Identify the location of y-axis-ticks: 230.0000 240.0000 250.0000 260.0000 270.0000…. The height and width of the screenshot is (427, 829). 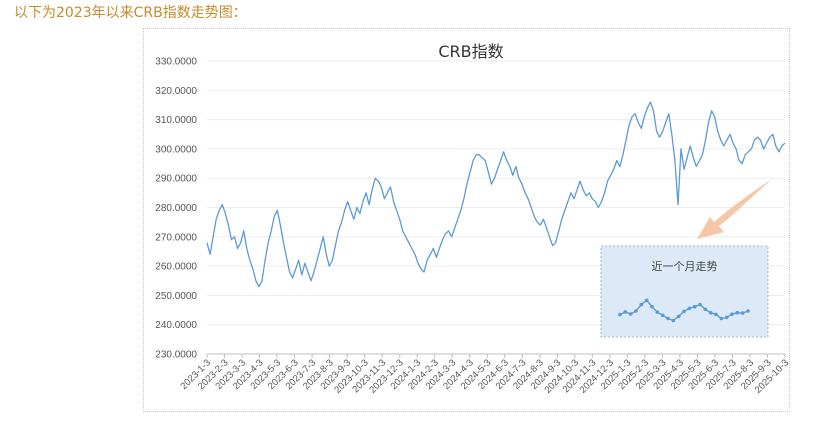
(176, 209).